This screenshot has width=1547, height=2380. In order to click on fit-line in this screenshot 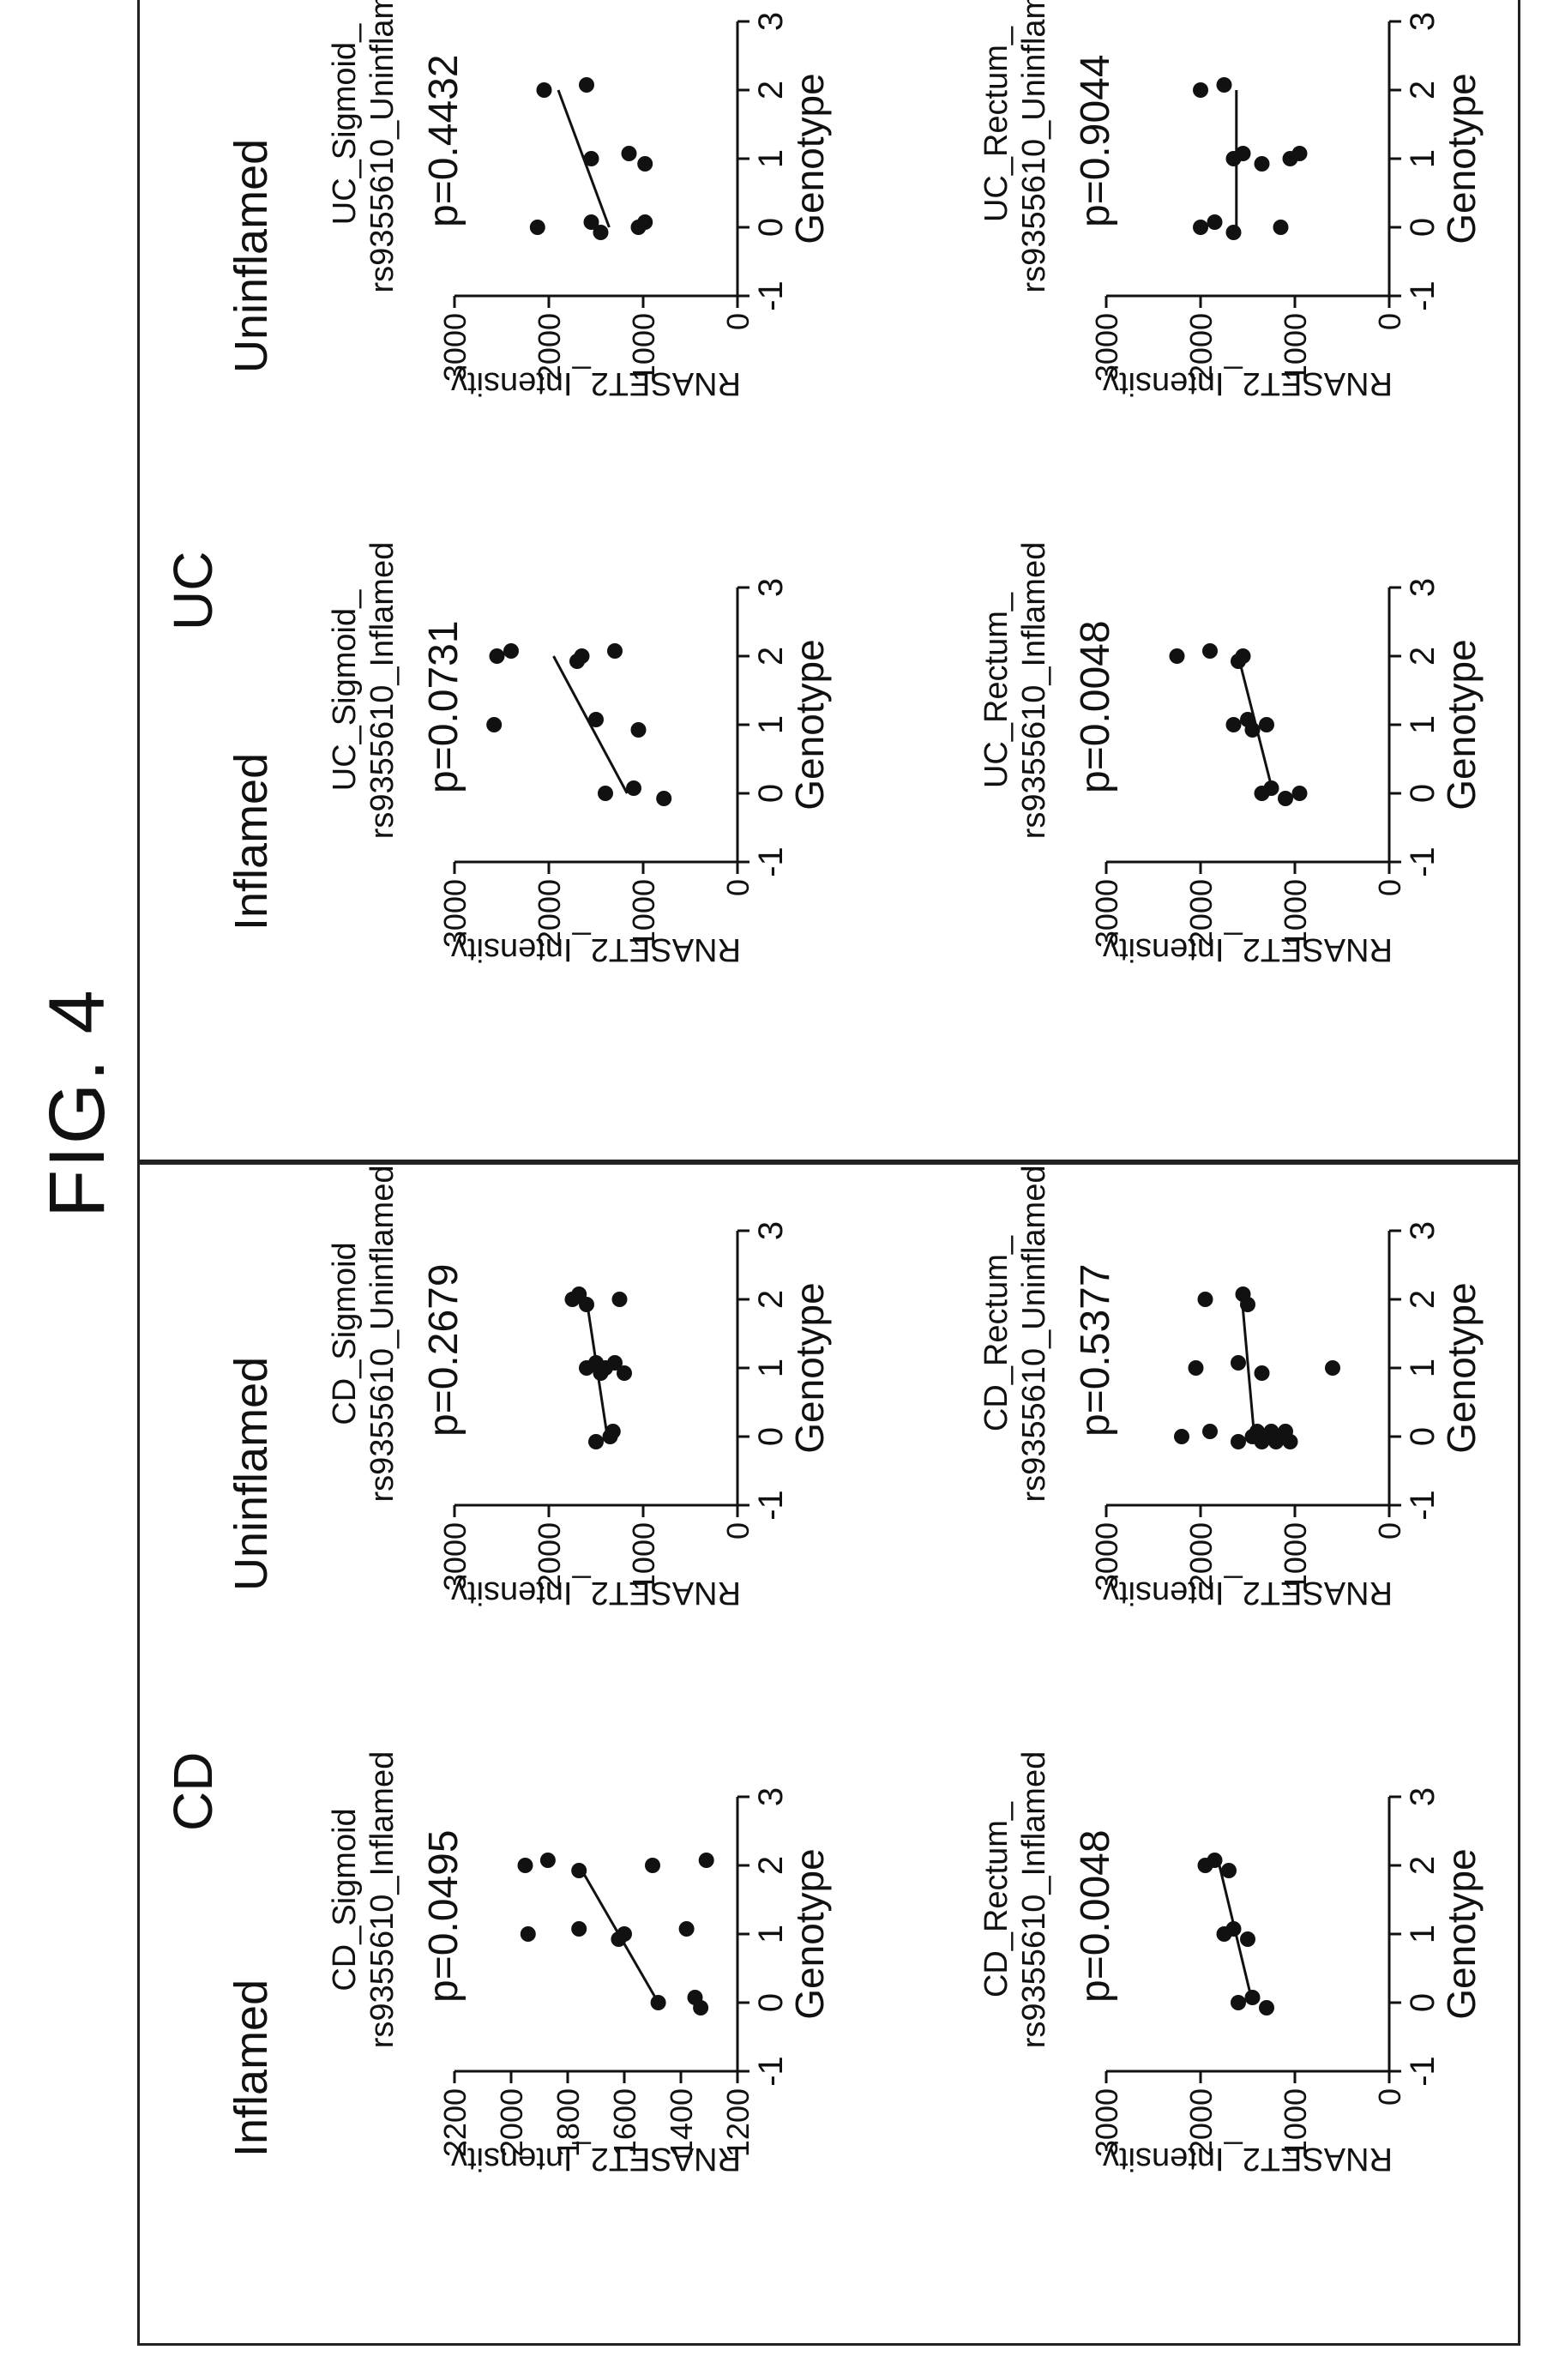, I will do `click(1248, 1367)`.